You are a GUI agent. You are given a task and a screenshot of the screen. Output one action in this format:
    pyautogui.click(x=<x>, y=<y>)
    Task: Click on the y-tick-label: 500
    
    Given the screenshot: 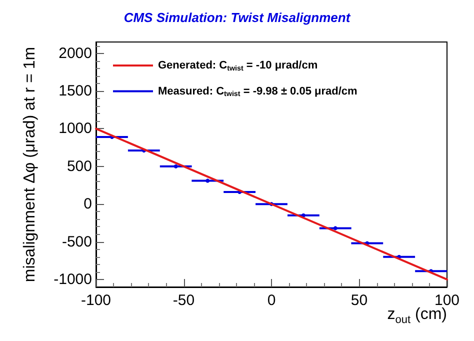 What is the action you would take?
    pyautogui.click(x=79, y=166)
    